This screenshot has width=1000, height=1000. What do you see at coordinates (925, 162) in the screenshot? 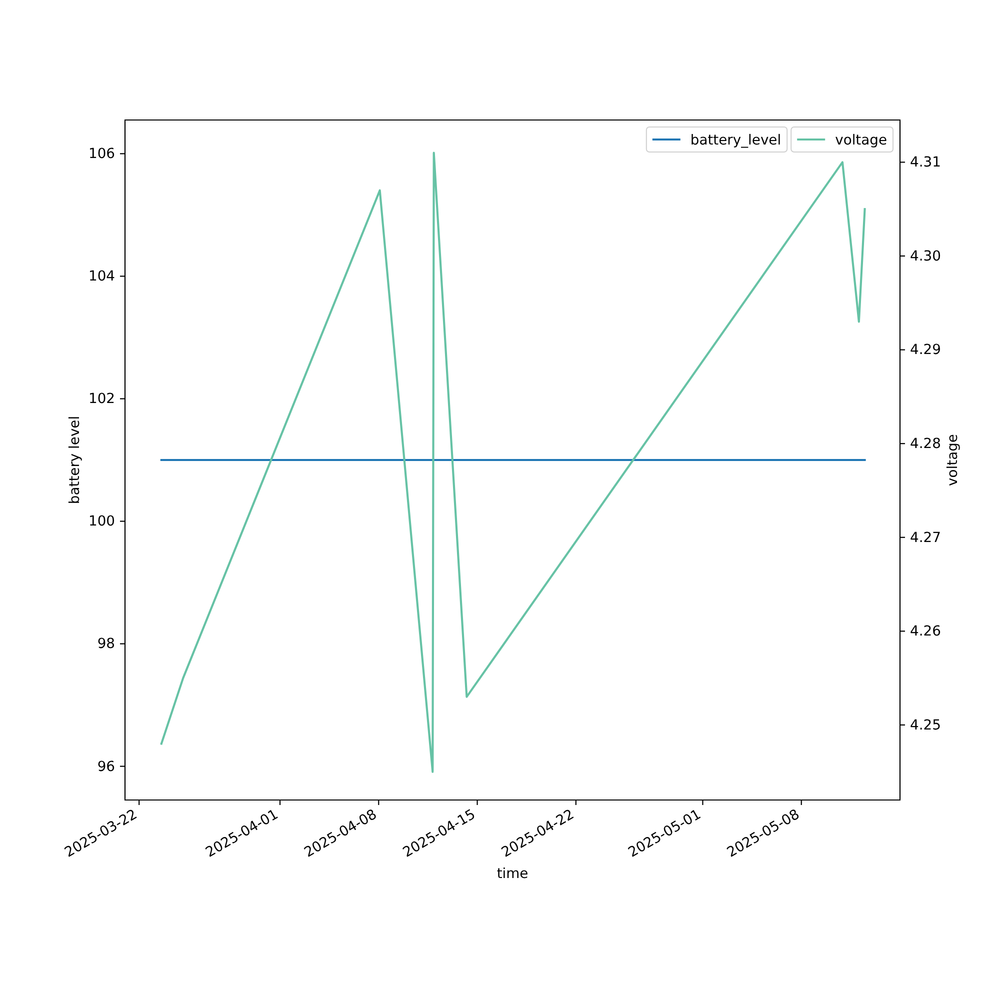
I see `y2-tick-label: 4.31` at bounding box center [925, 162].